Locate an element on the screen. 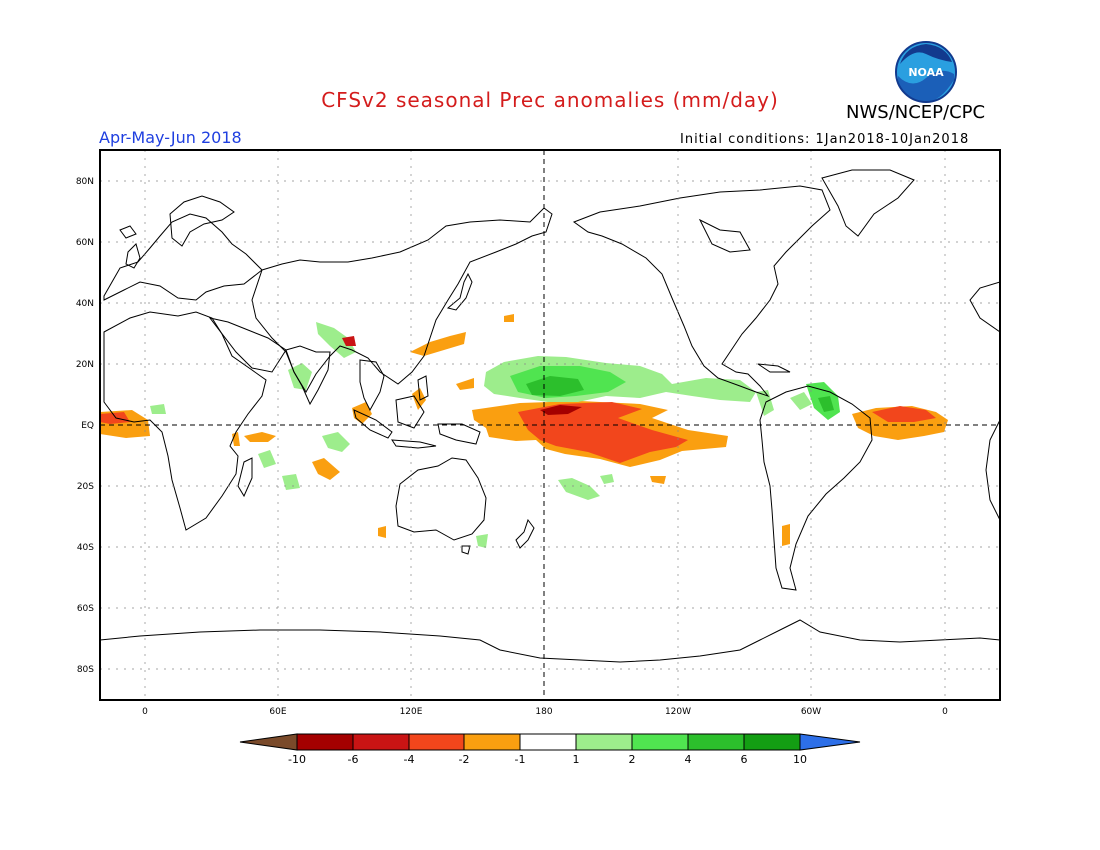  logo-text: NOAA is located at coordinates (926, 72).